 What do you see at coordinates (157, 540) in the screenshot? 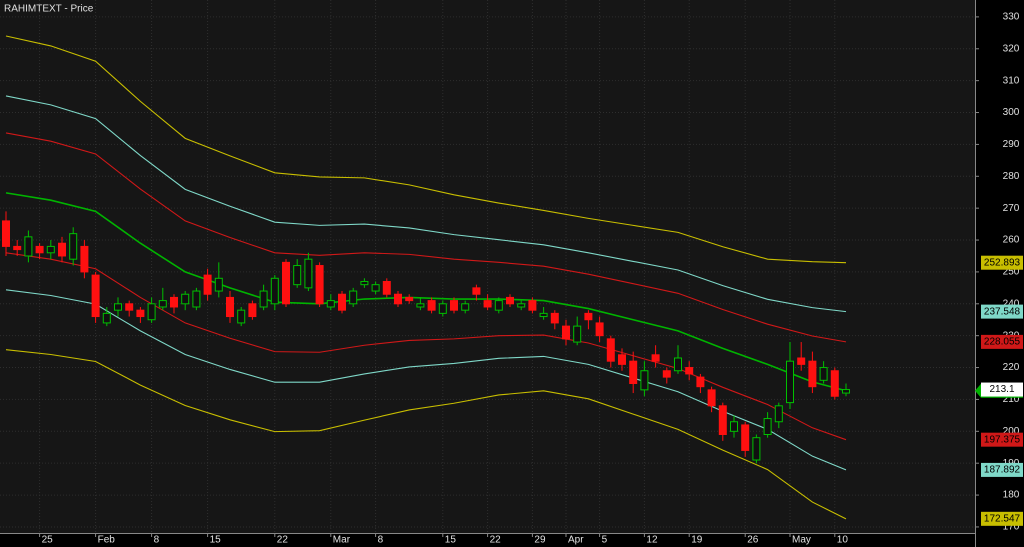
I see `x-tick-label: 8` at bounding box center [157, 540].